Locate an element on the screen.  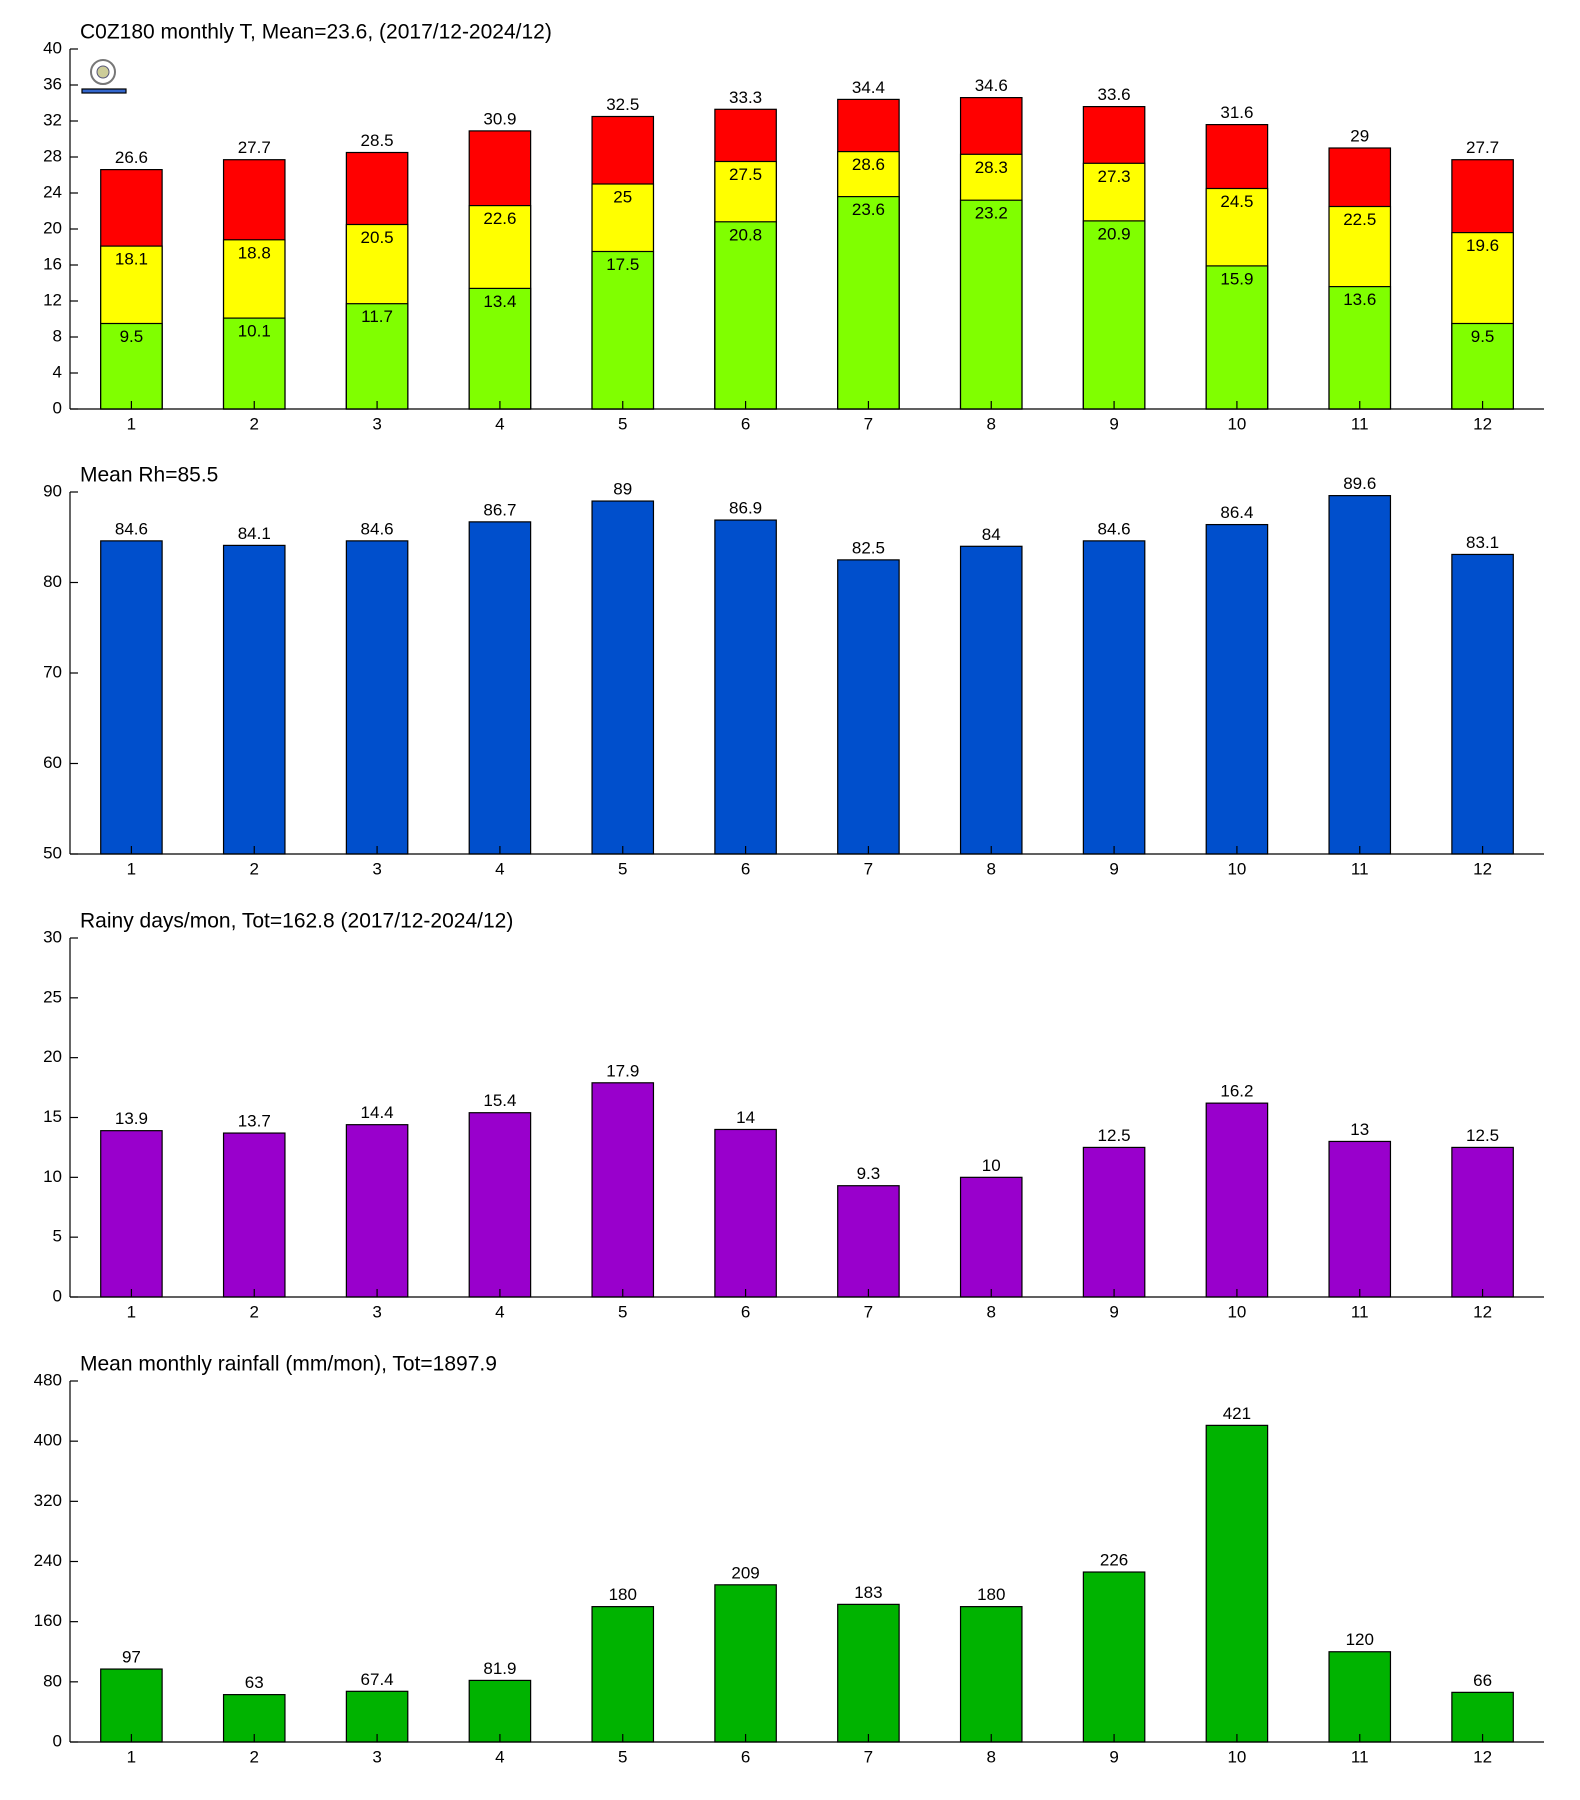
data-label: 89 is located at coordinates (622, 489).